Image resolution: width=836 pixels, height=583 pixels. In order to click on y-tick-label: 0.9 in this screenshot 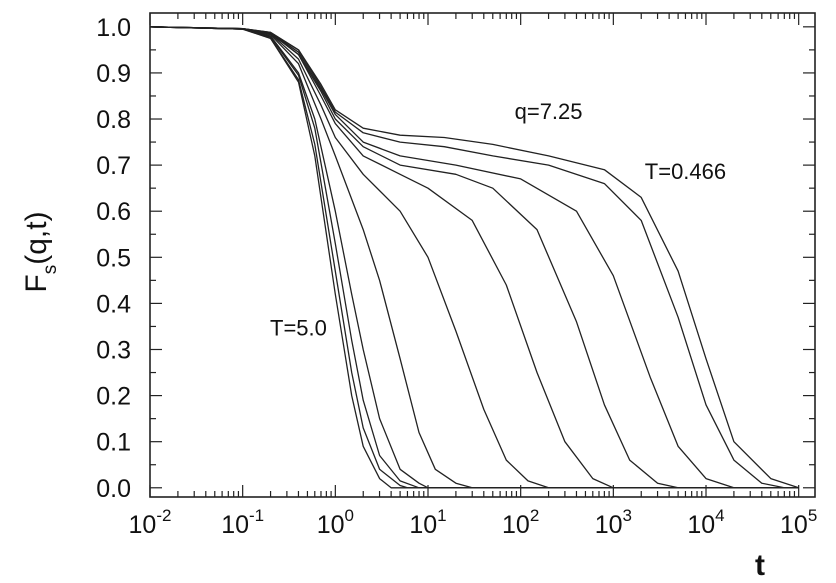, I will do `click(113, 74)`.